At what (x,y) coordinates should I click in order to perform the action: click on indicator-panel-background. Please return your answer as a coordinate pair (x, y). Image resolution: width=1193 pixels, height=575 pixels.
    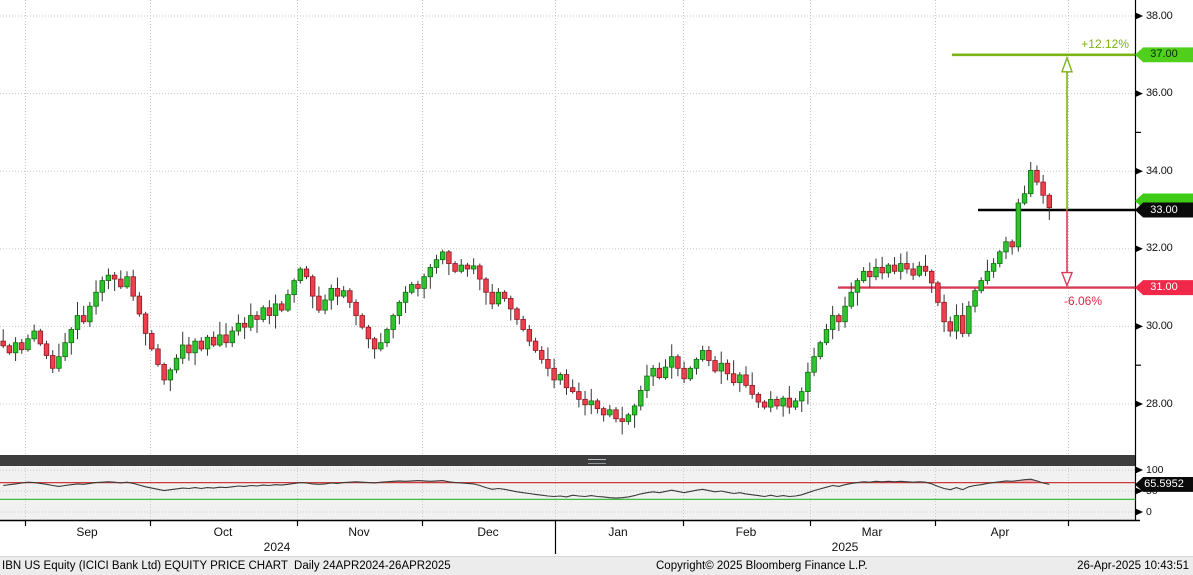
    Looking at the image, I should click on (567, 493).